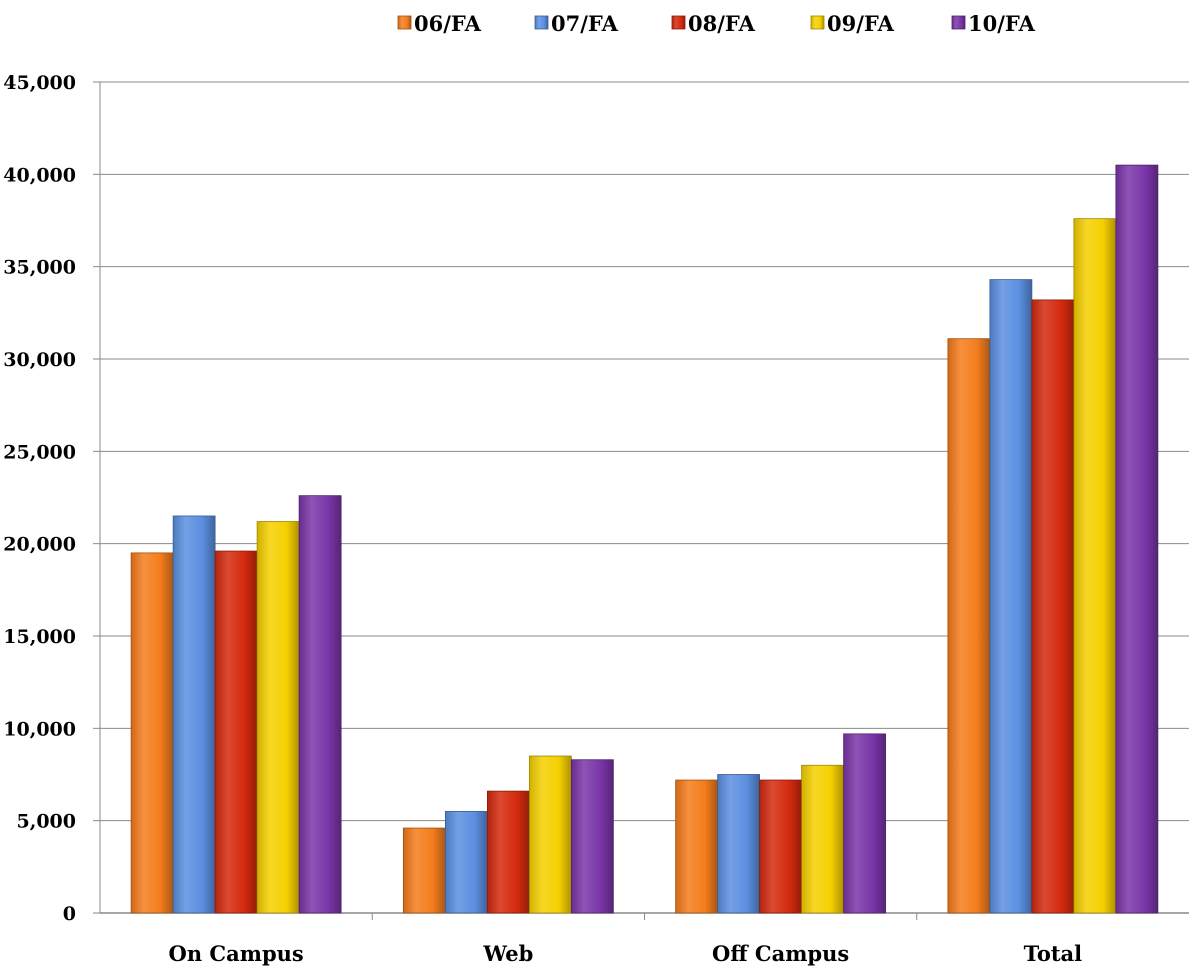 This screenshot has height=968, width=1189. Describe the element at coordinates (861, 23) in the screenshot. I see `legend-label: 09/FA` at that location.